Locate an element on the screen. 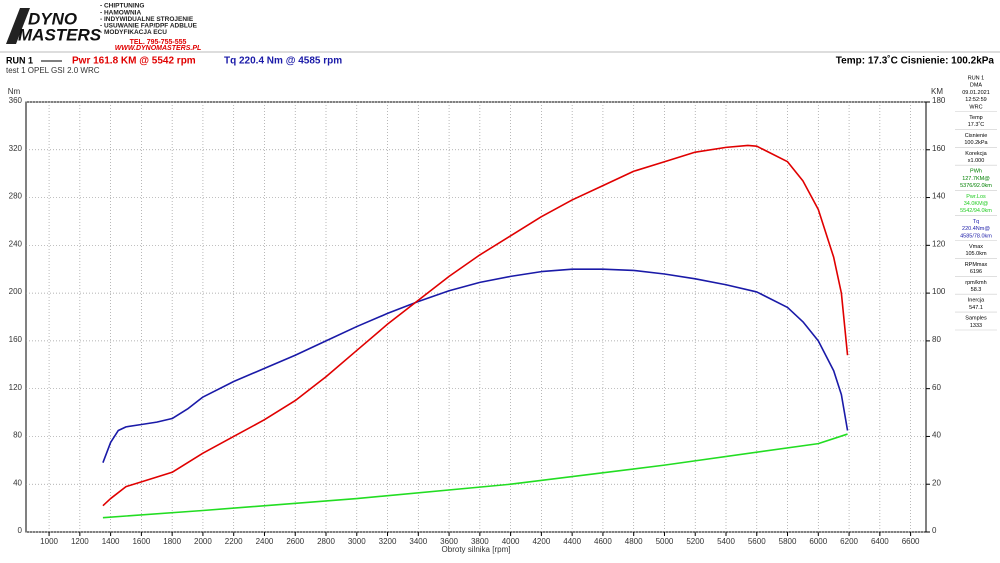  panel-text: Samples is located at coordinates (976, 319).